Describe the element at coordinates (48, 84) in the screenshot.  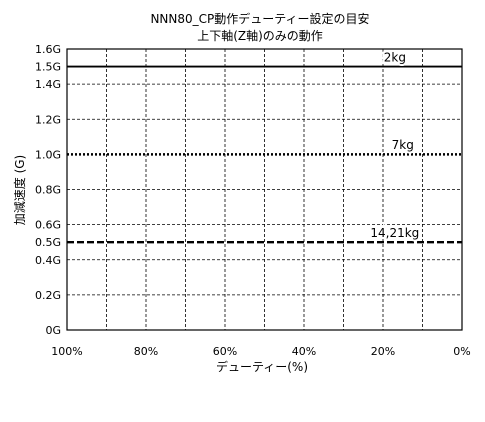
I see `y-tick-label: 1.4G` at that location.